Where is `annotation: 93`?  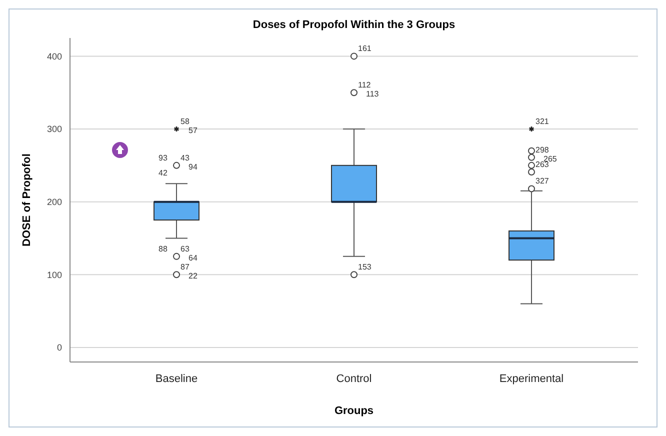 annotation: 93 is located at coordinates (163, 157).